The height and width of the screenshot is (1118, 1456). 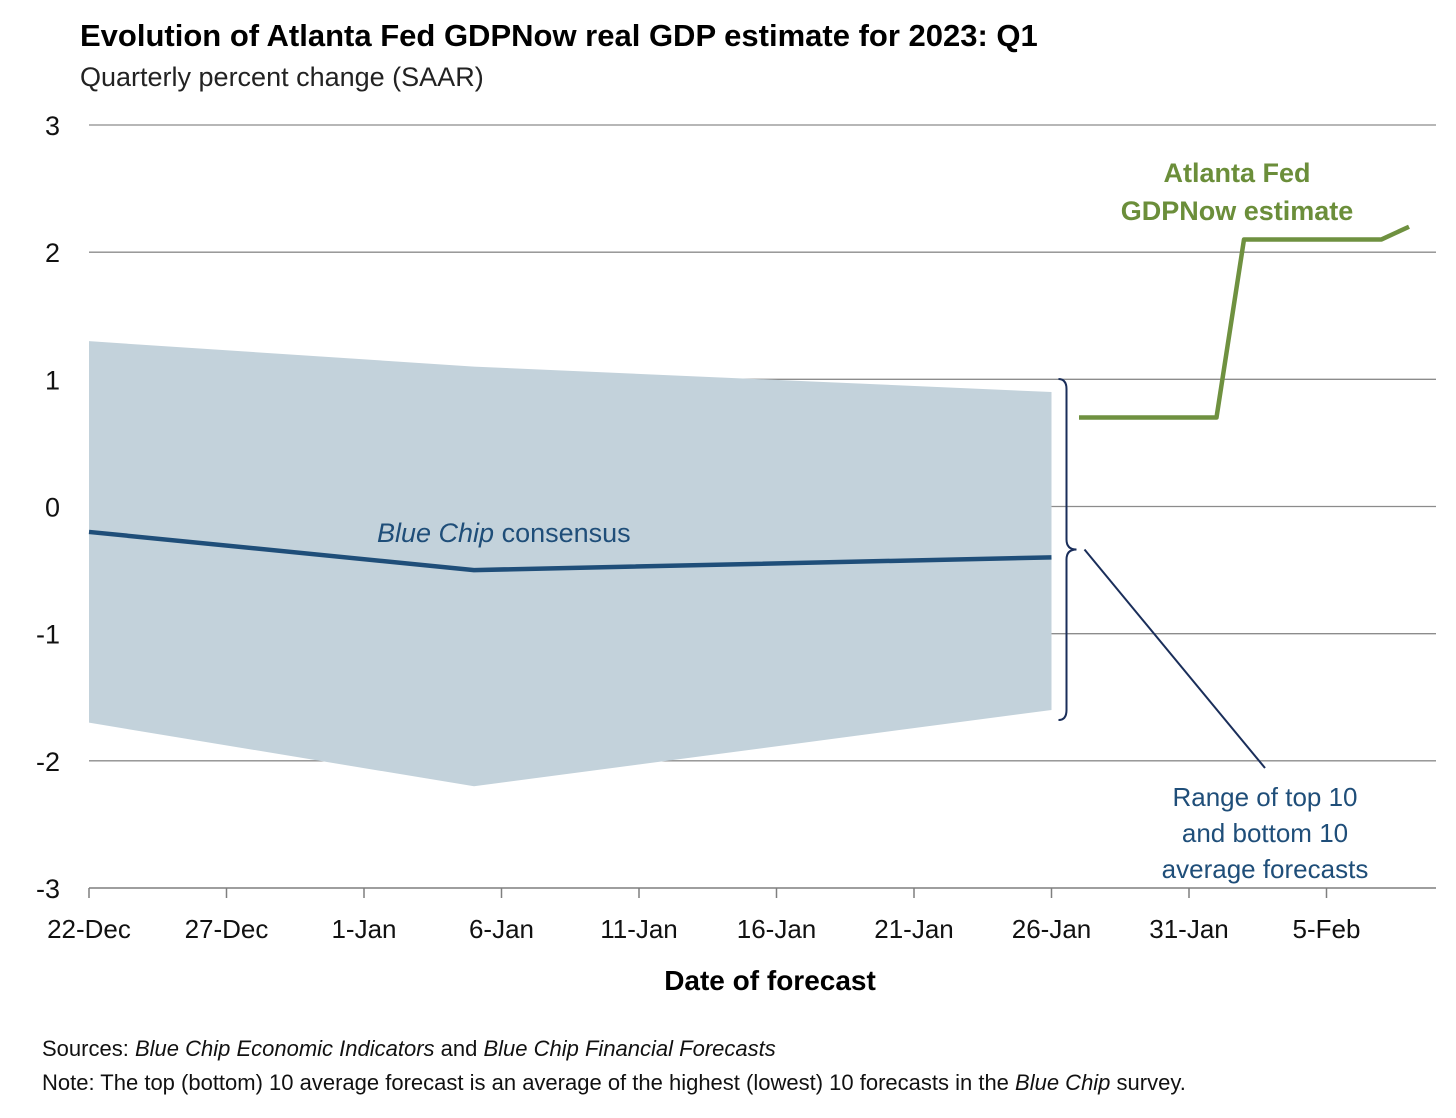 I want to click on x-tick-label: 27-Dec, so click(x=227, y=929).